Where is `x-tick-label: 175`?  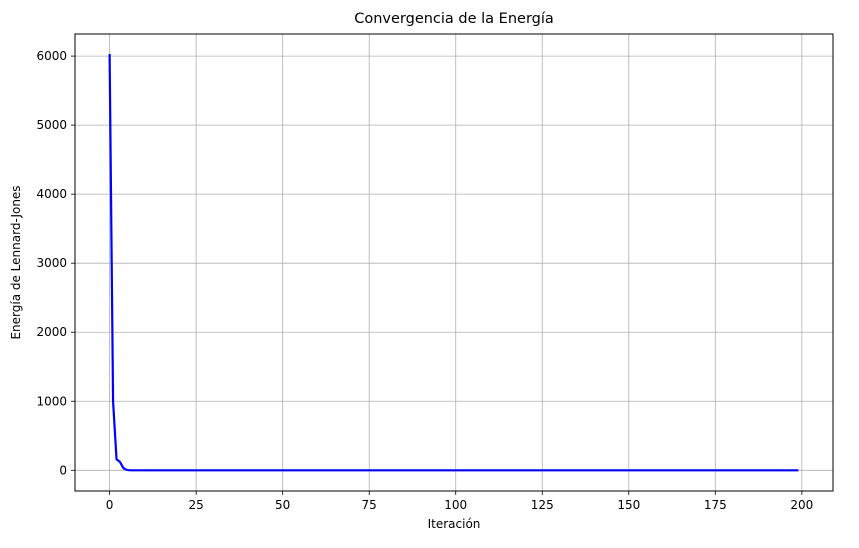 x-tick-label: 175 is located at coordinates (715, 505).